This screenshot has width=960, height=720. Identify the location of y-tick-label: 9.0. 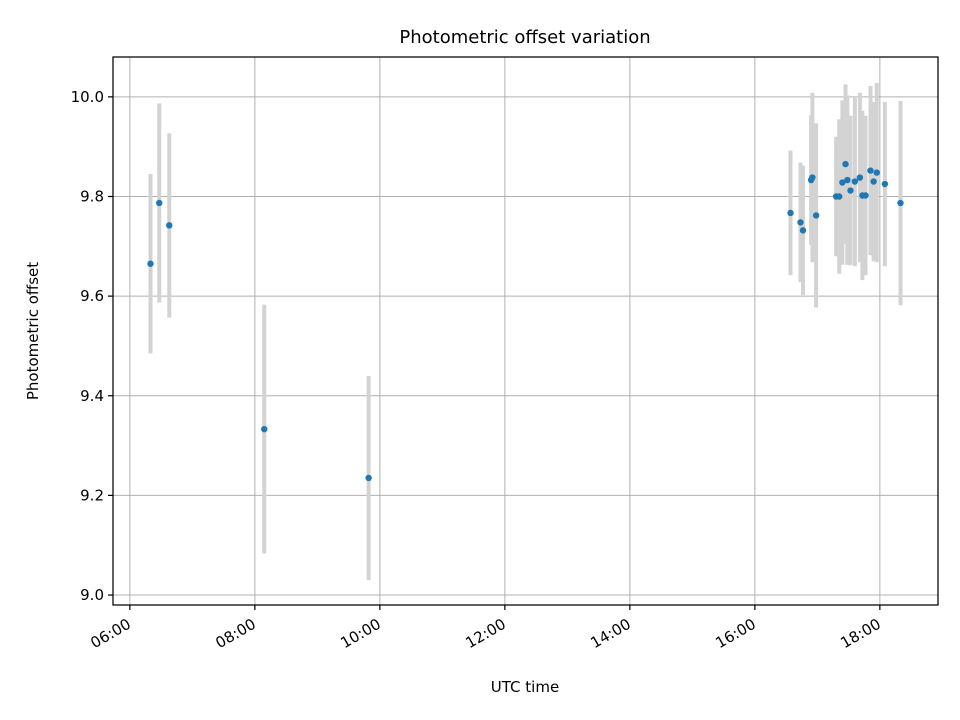
(92, 595).